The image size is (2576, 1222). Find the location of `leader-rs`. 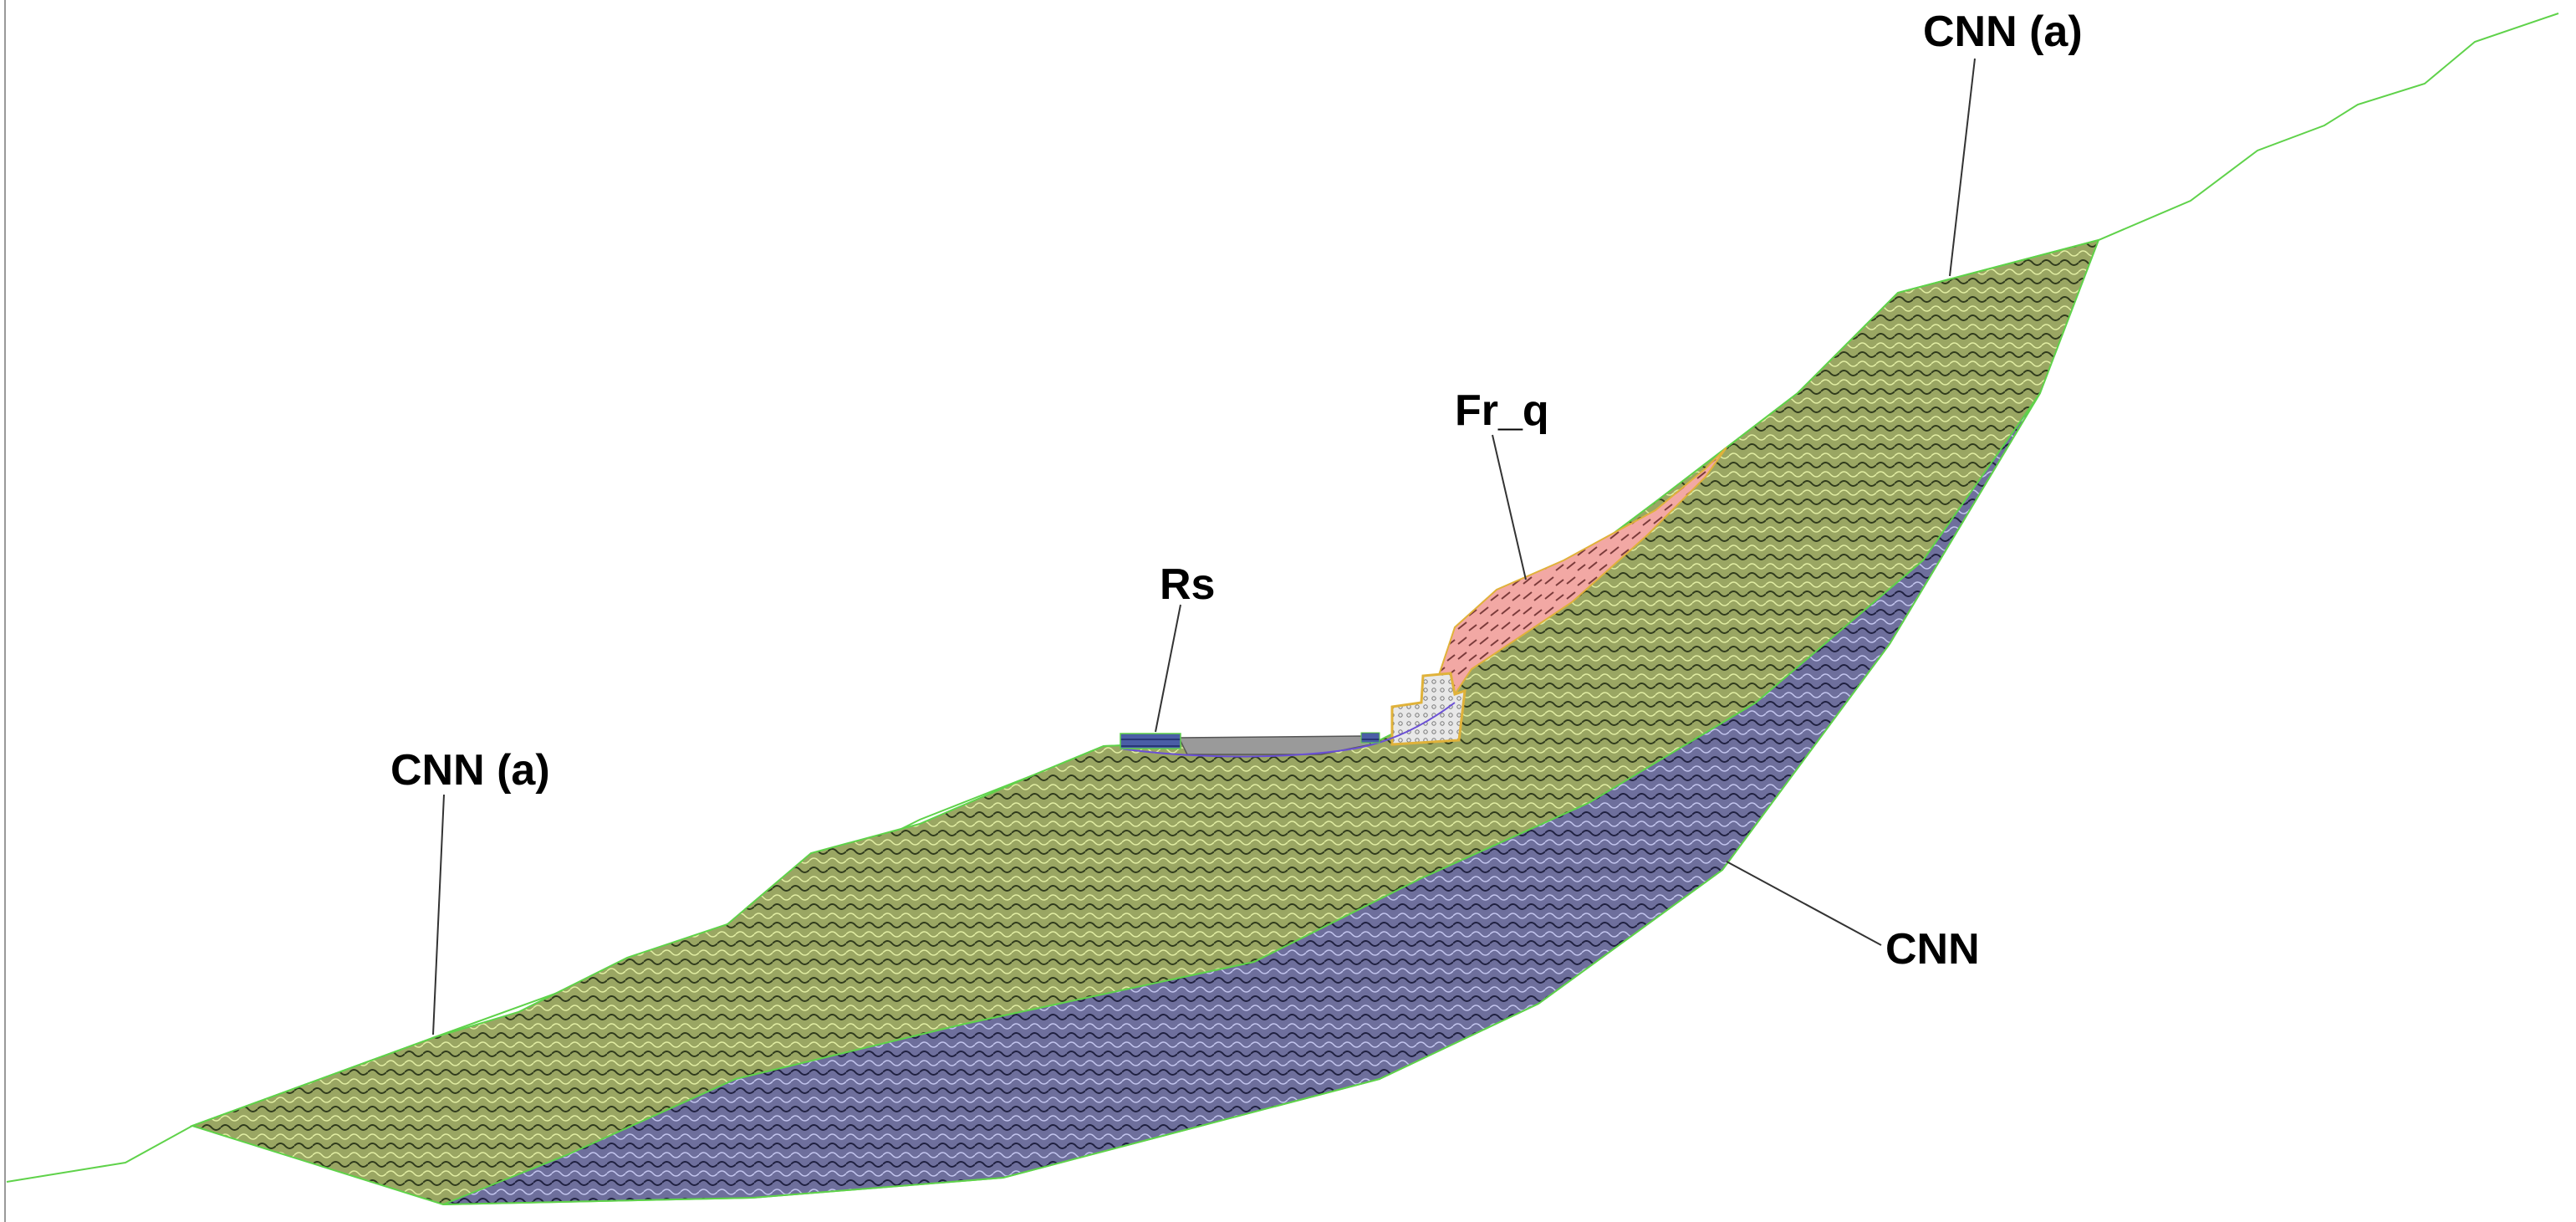

leader-rs is located at coordinates (1168, 668).